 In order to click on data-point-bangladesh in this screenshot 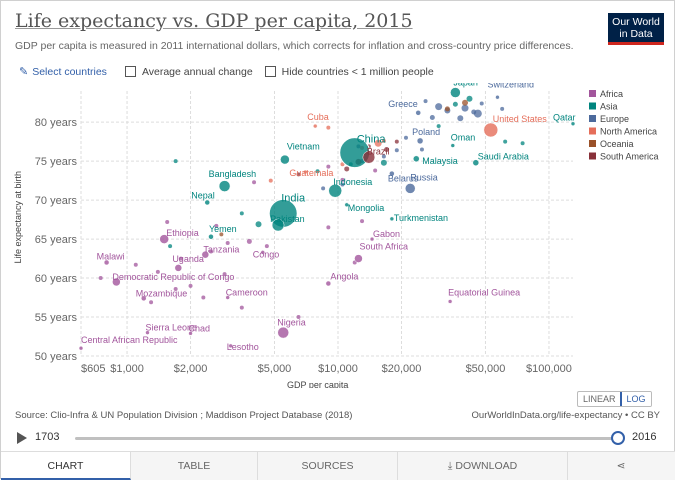, I will do `click(224, 186)`.